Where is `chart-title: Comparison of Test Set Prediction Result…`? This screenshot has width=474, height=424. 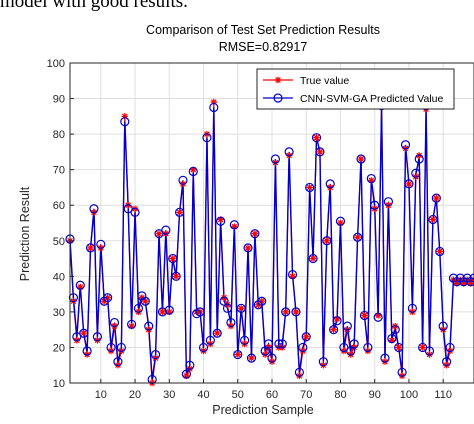 chart-title: Comparison of Test Set Prediction Result… is located at coordinates (263, 30).